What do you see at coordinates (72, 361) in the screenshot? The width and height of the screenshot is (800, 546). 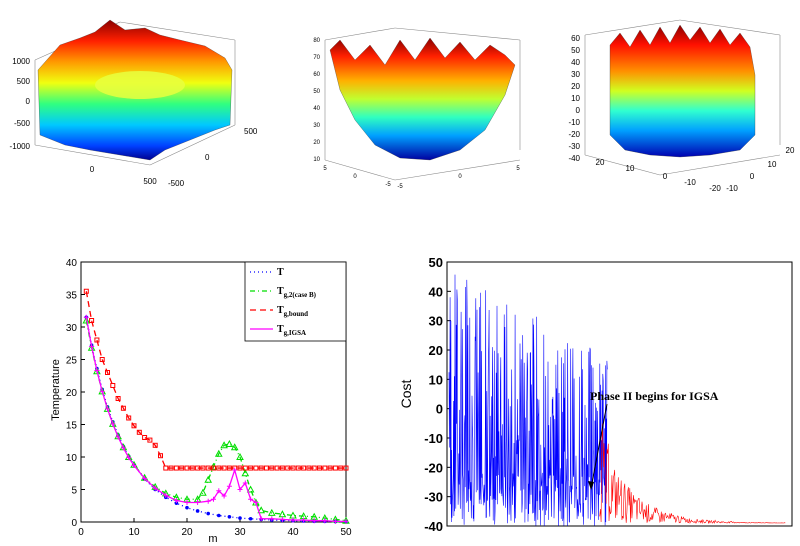 I see `y-tick-label: 25` at bounding box center [72, 361].